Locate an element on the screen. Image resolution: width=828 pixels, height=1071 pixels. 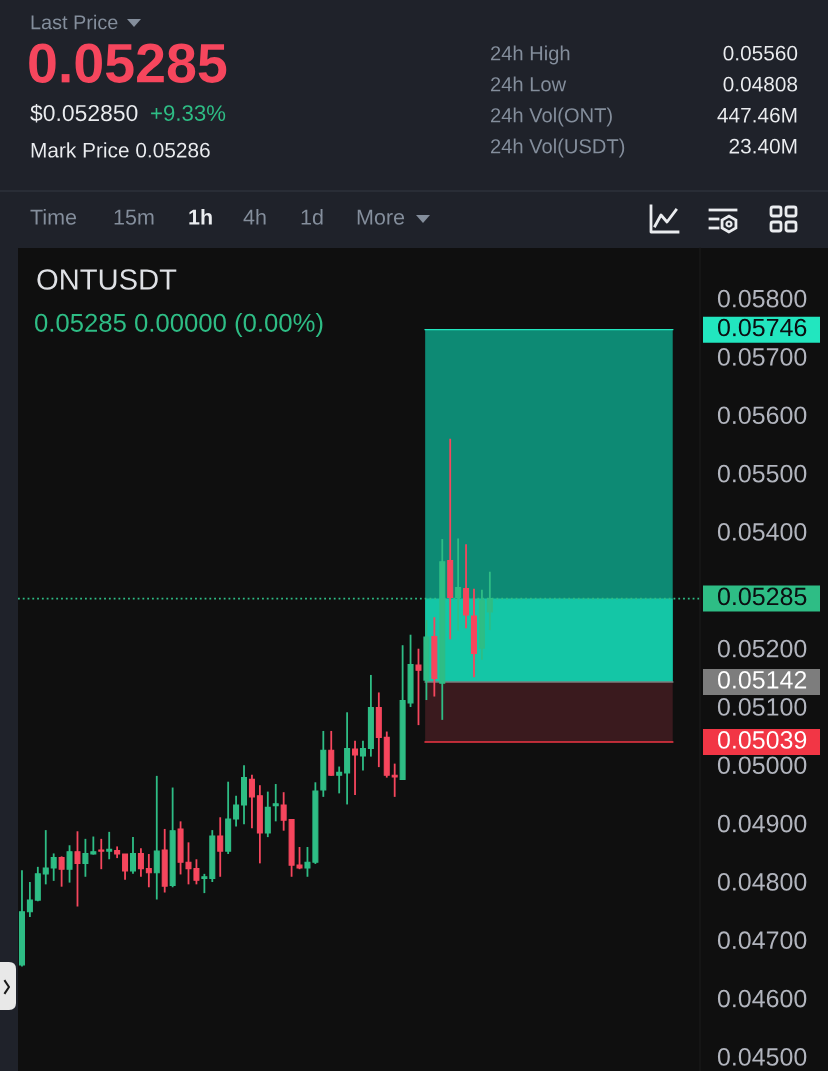
ref-line-label: 0.05746 is located at coordinates (762, 327).